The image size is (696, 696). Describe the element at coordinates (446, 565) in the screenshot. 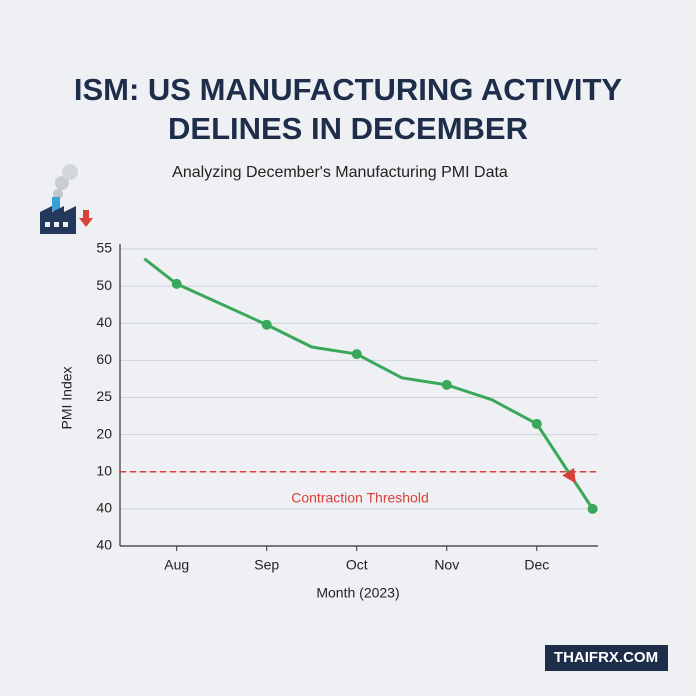

I see `x-tick-label: Nov` at that location.